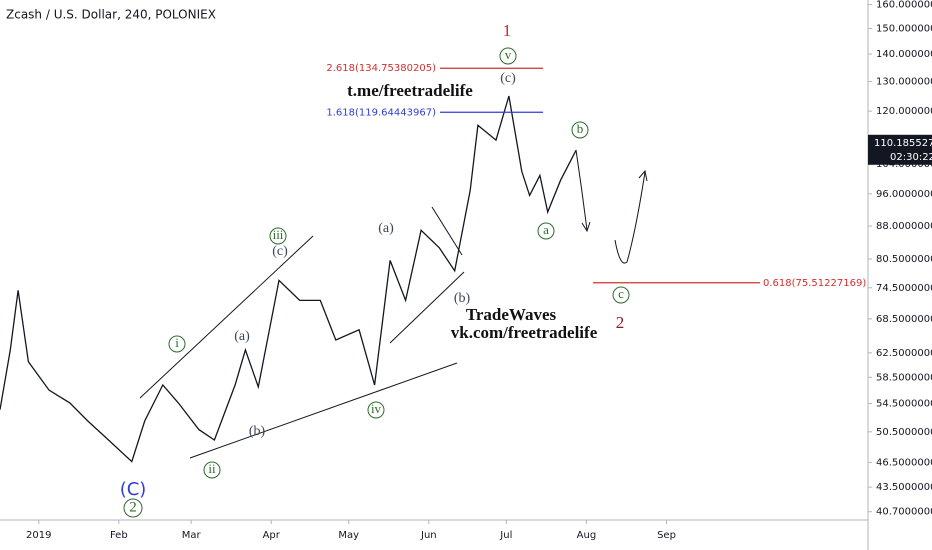 Image resolution: width=932 pixels, height=550 pixels. What do you see at coordinates (904, 319) in the screenshot?
I see `y-tick-label: 68.50000000` at bounding box center [904, 319].